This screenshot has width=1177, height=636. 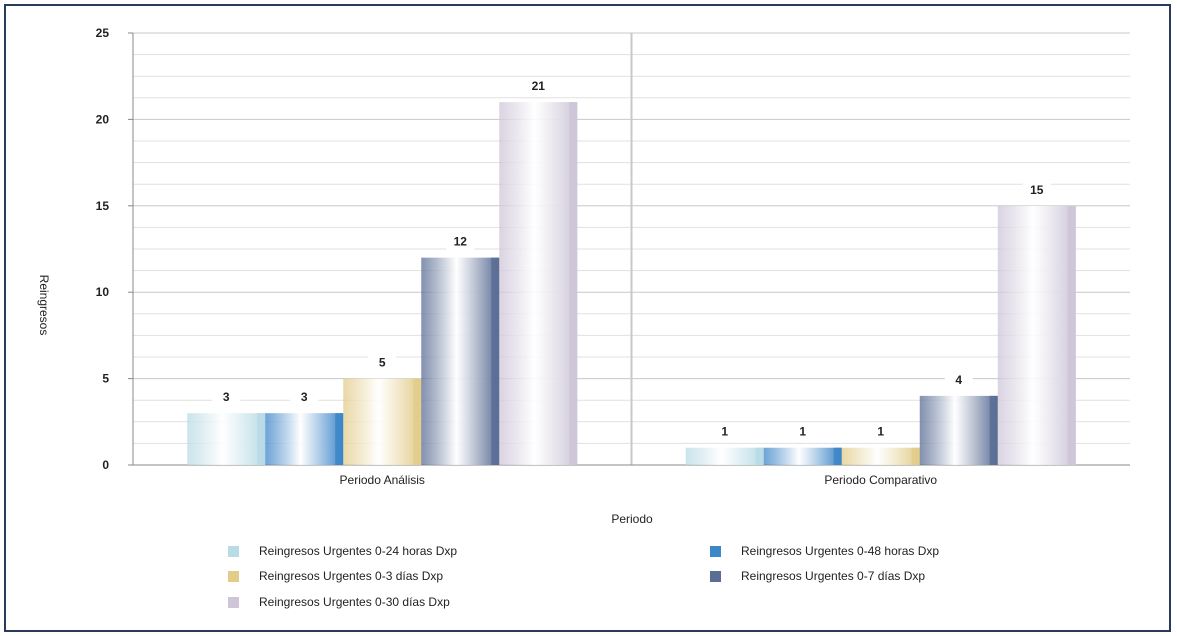 I want to click on category-label: Periodo Análisis, so click(x=382, y=480).